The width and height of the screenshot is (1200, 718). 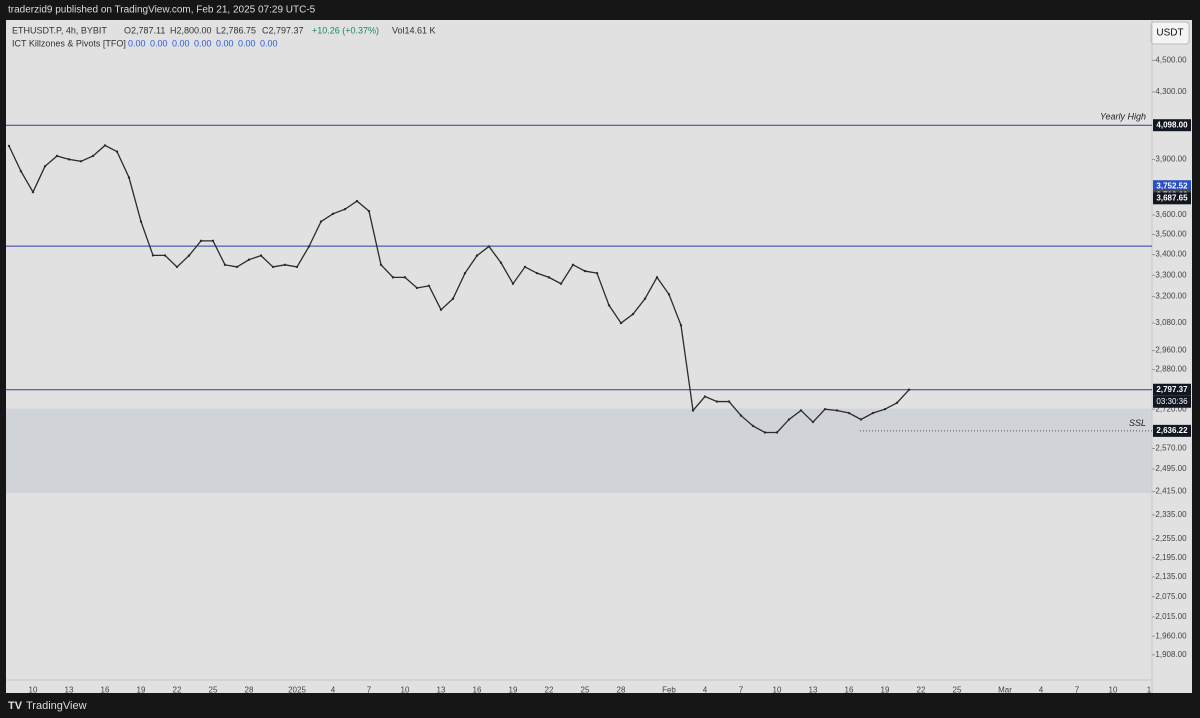 What do you see at coordinates (1171, 214) in the screenshot?
I see `y-tick-label: 3,600.00` at bounding box center [1171, 214].